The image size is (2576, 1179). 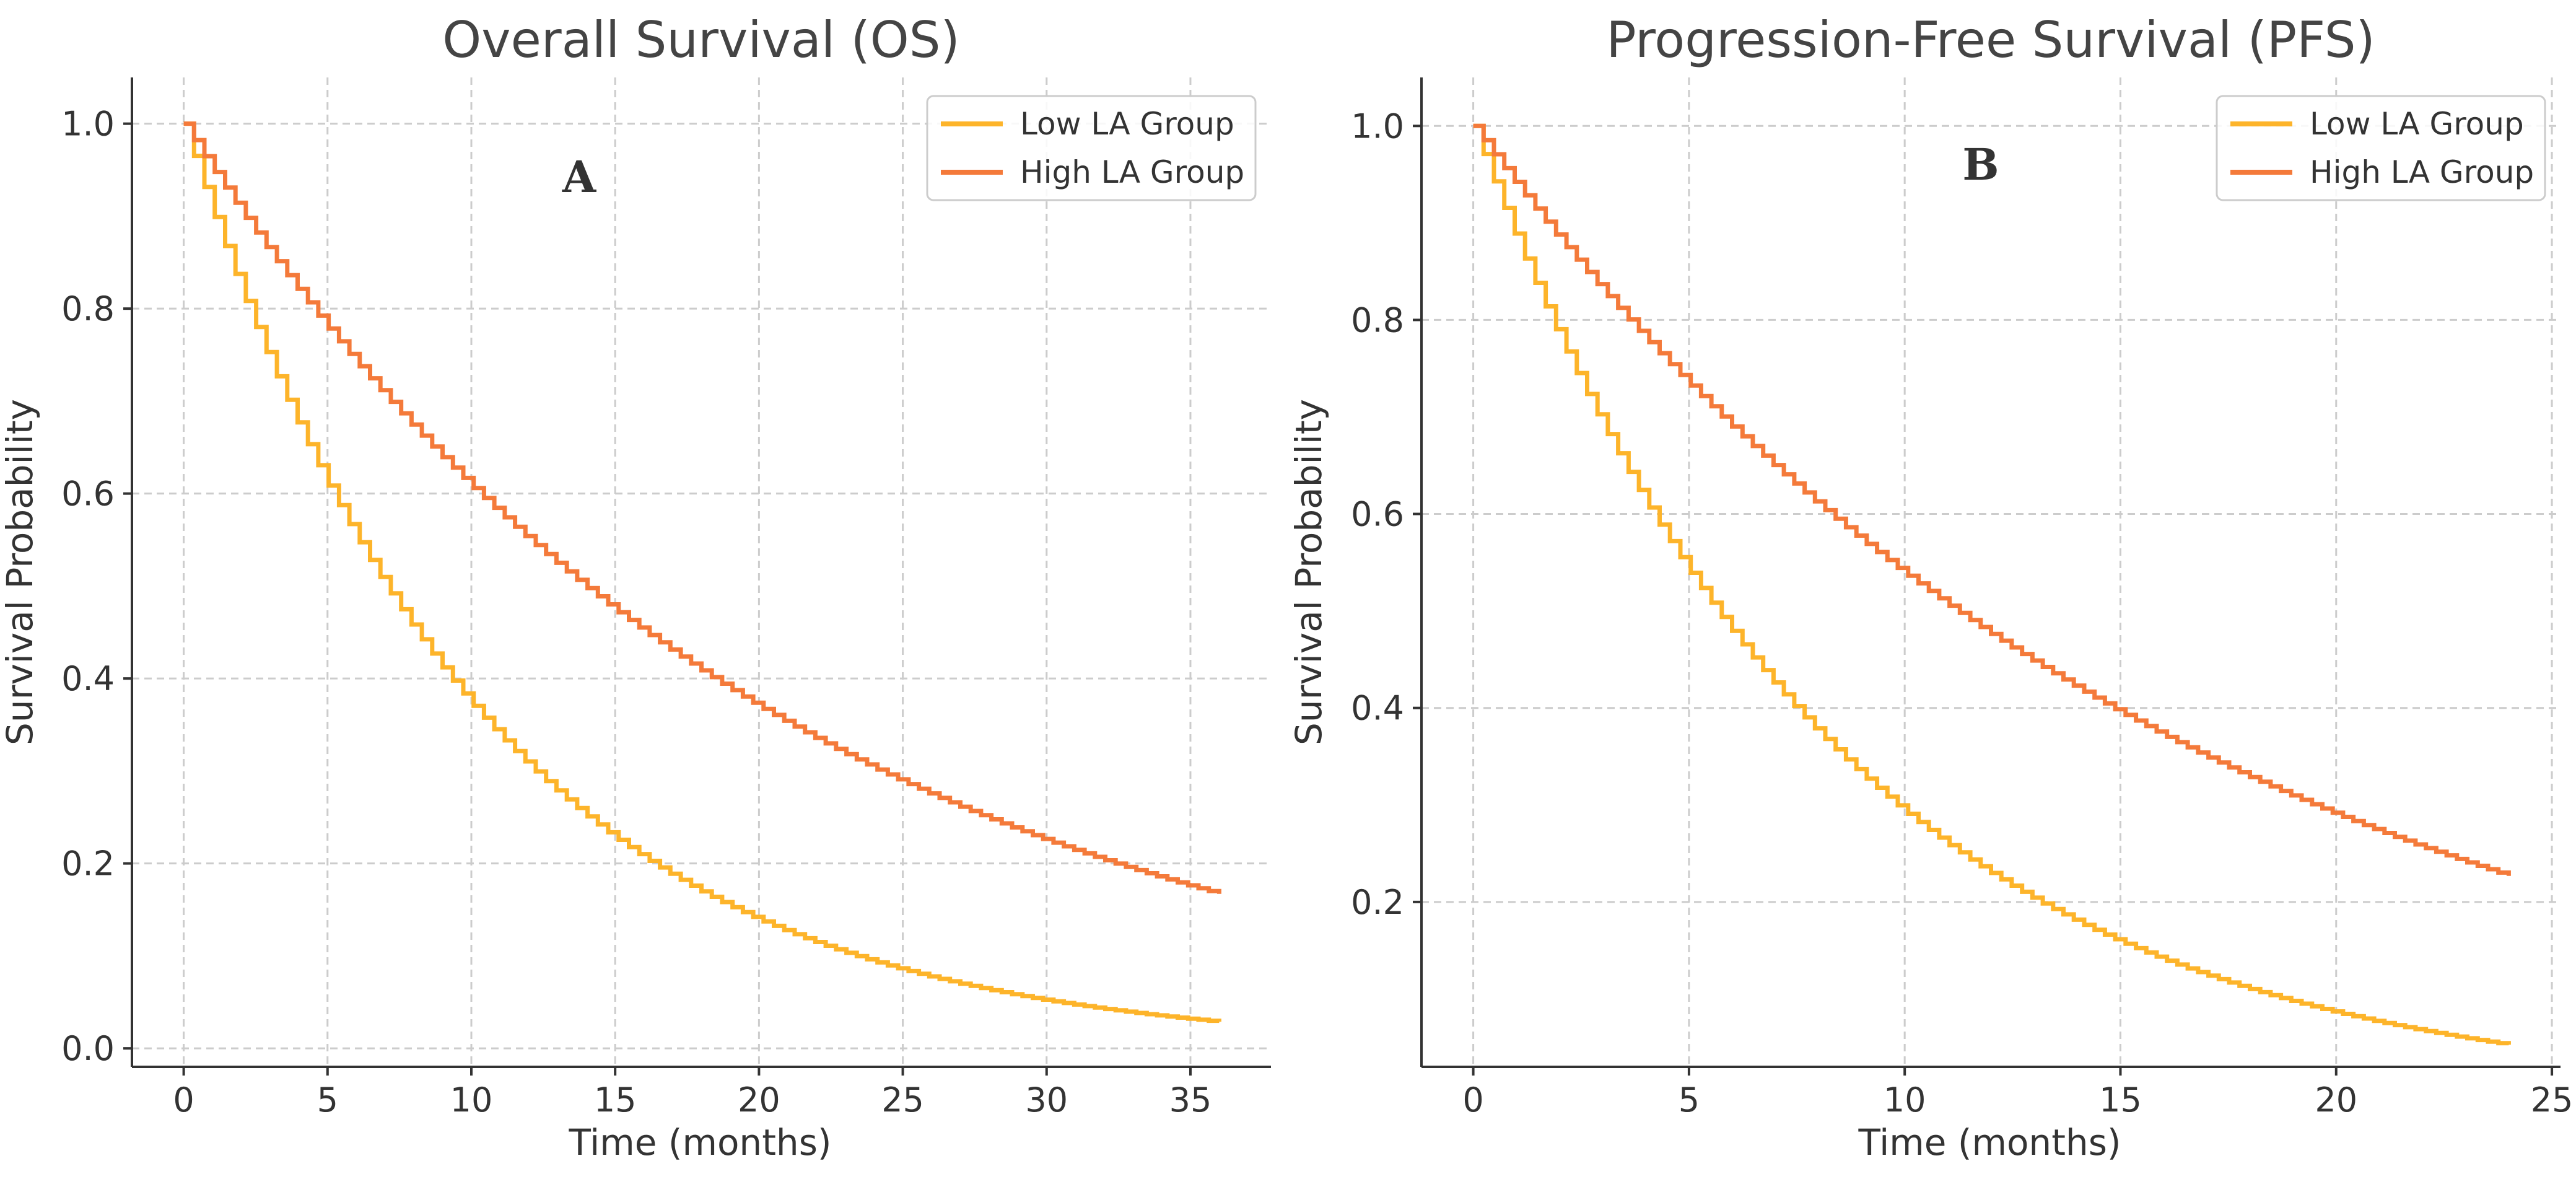 I want to click on panel-label: B, so click(x=1980, y=164).